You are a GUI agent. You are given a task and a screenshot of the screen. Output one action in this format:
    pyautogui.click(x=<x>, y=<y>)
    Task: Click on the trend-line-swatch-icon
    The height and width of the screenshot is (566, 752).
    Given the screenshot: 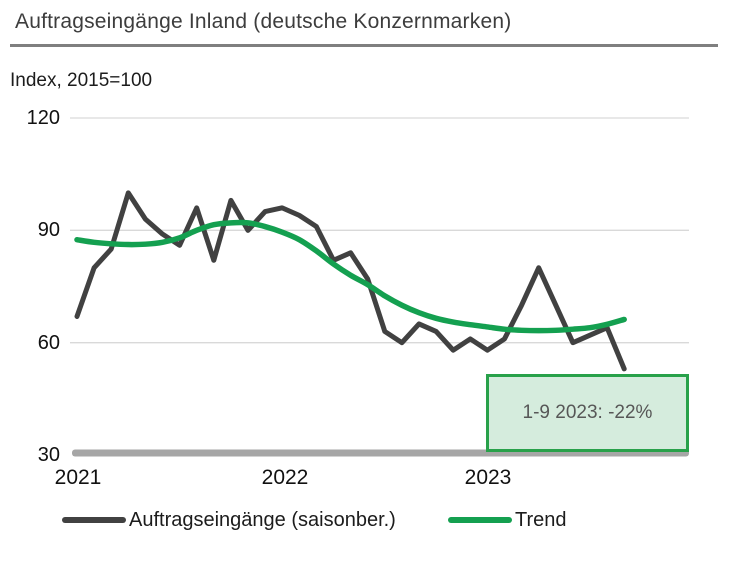 What is the action you would take?
    pyautogui.click(x=480, y=520)
    